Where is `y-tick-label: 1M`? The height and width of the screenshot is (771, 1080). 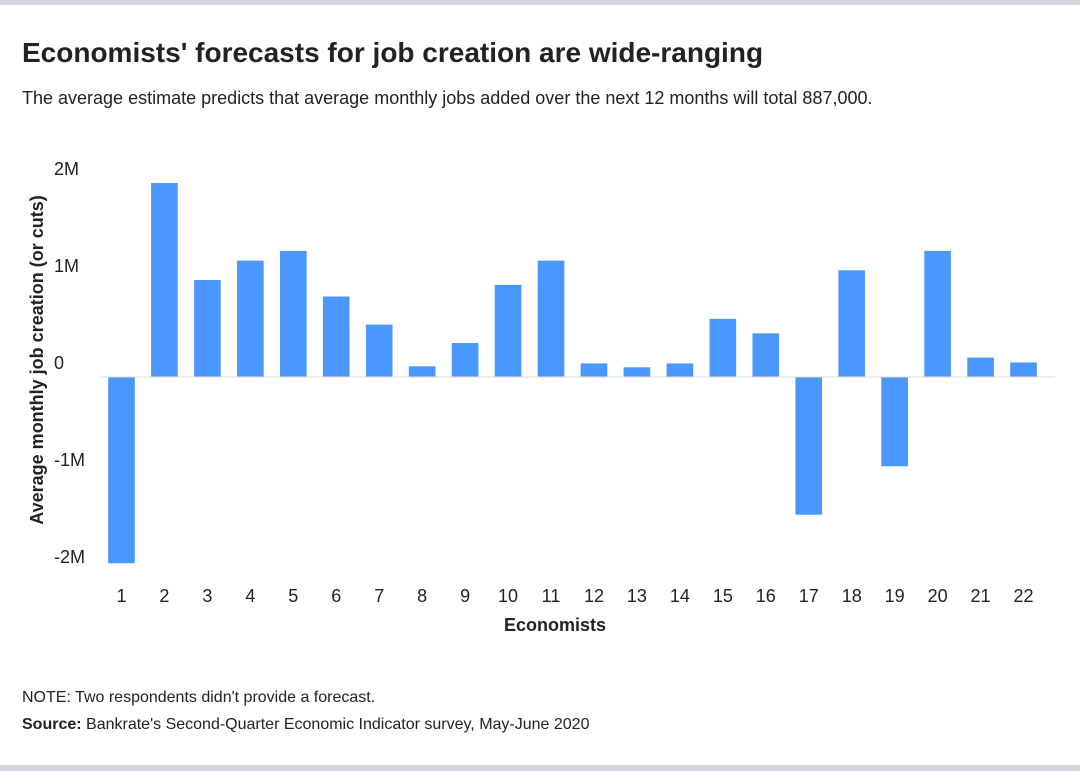 y-tick-label: 1M is located at coordinates (66, 266).